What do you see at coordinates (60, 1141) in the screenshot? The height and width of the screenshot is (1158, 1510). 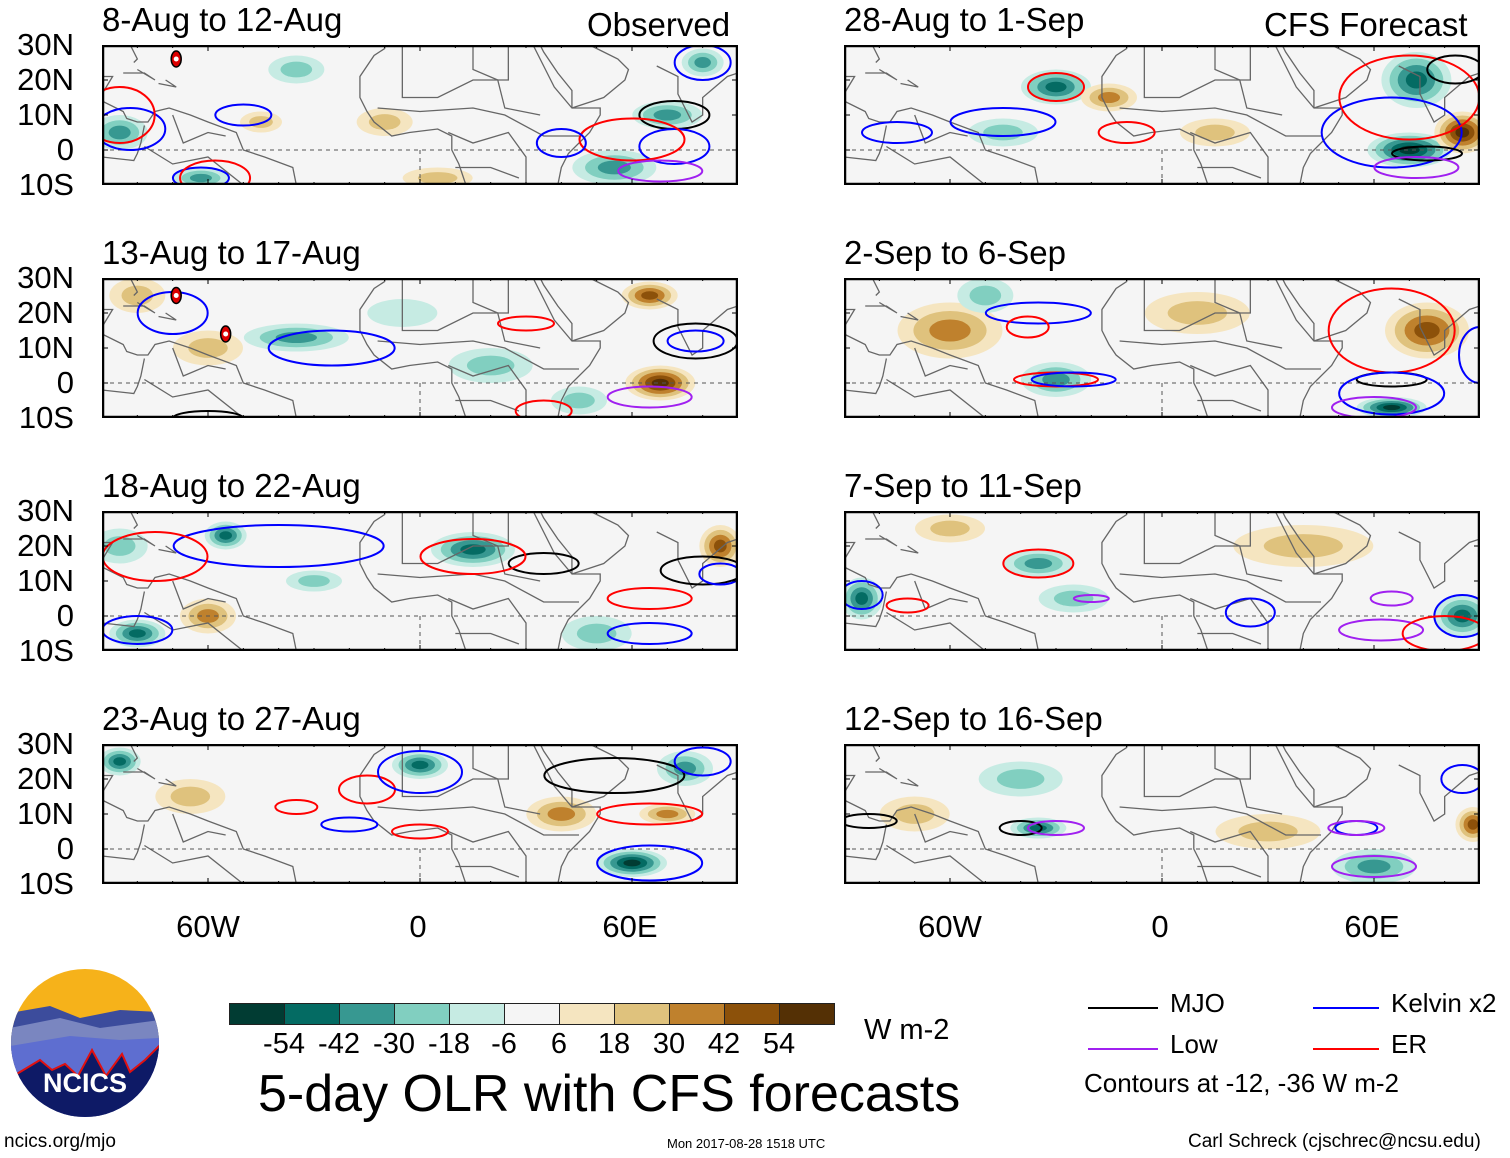 I see `site-url: ncics.org/mjo` at bounding box center [60, 1141].